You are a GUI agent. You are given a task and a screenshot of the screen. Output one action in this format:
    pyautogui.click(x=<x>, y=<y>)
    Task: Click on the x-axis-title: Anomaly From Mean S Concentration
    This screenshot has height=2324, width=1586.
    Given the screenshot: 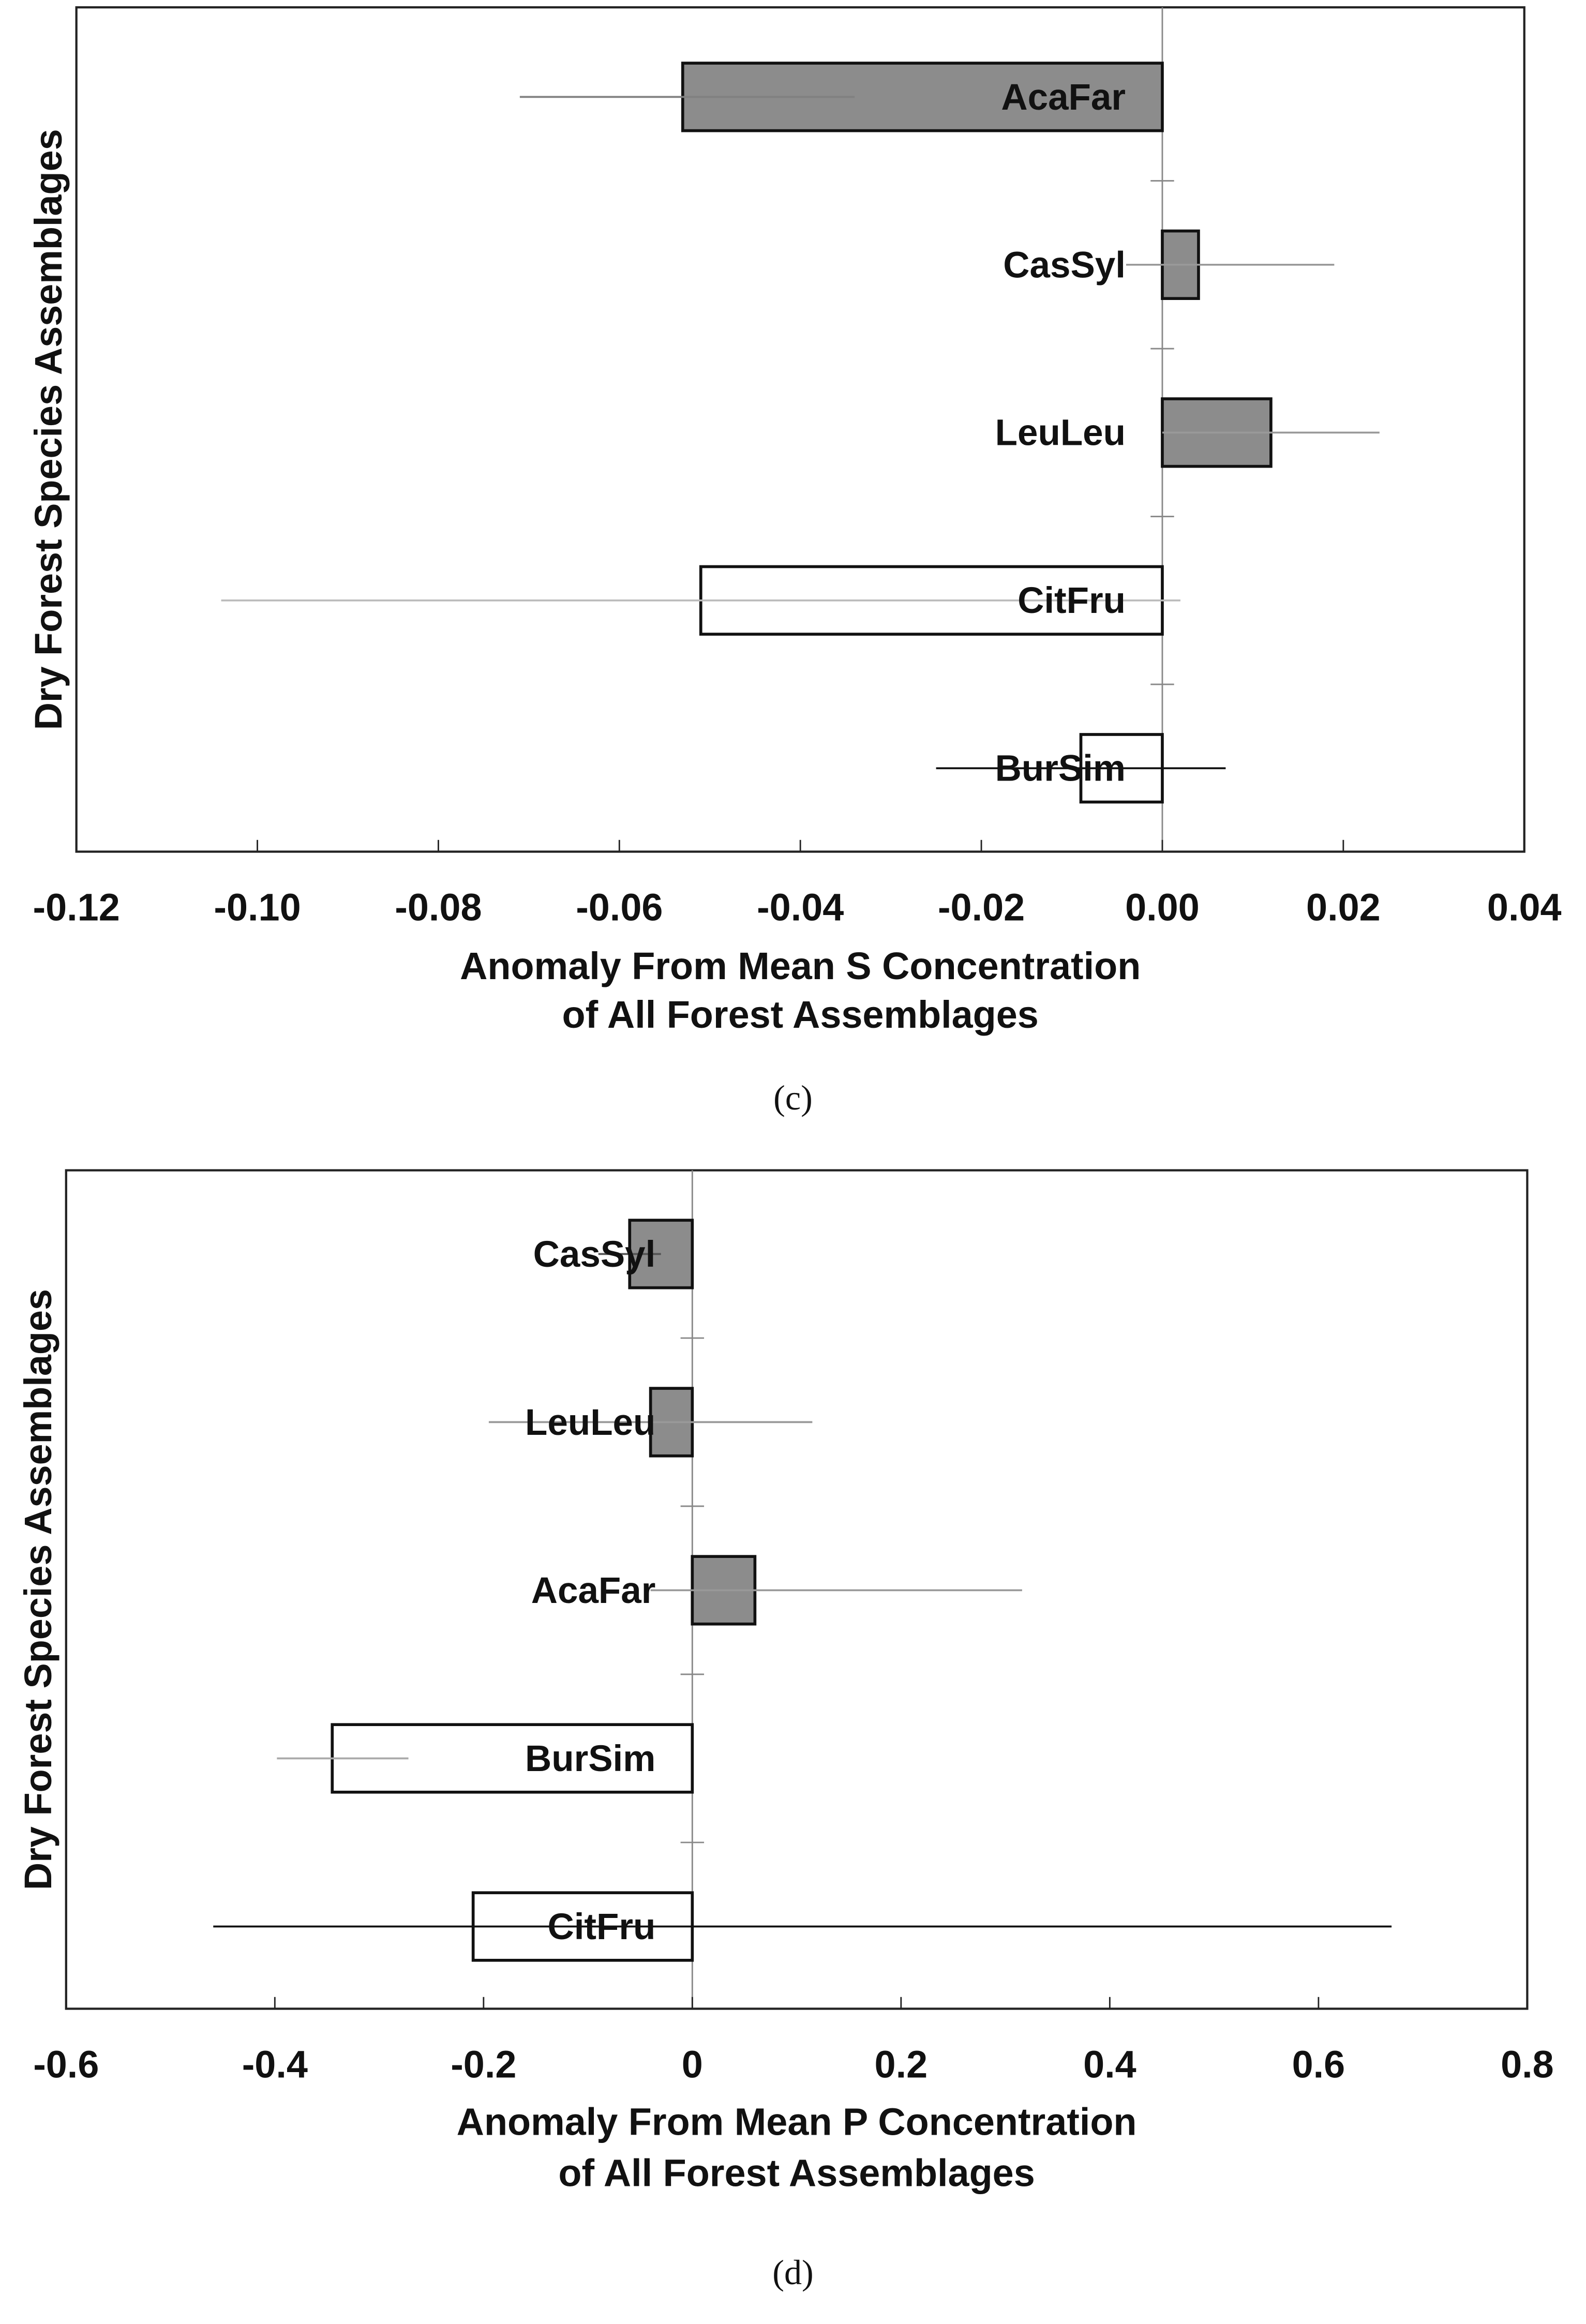 What is the action you would take?
    pyautogui.click(x=800, y=966)
    